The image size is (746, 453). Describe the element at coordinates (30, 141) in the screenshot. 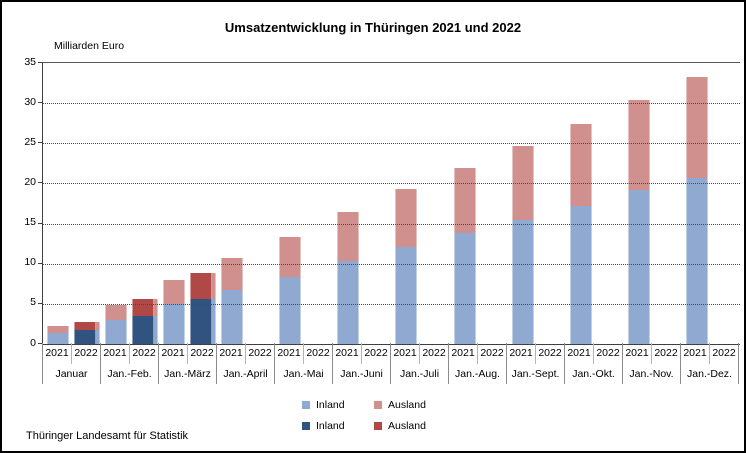

I see `y-tick-label: 25` at that location.